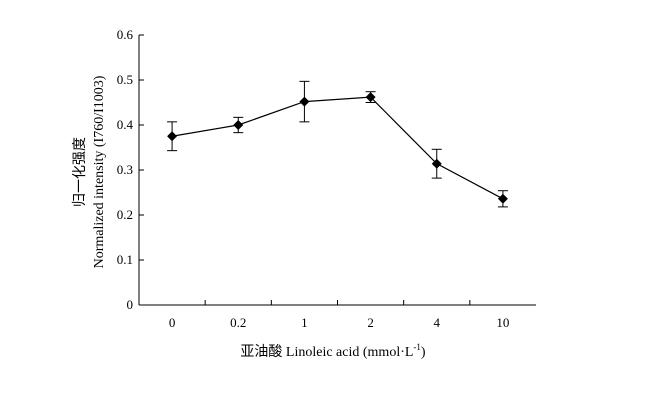 Image resolution: width=653 pixels, height=403 pixels. Describe the element at coordinates (125, 34) in the screenshot. I see `y-tick-label: 0.6` at that location.